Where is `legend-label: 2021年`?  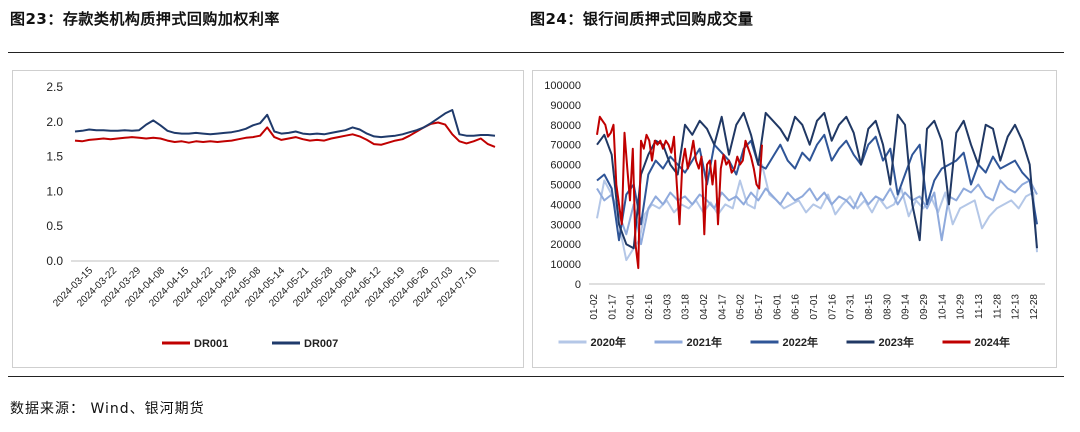 legend-label: 2021年 is located at coordinates (704, 342).